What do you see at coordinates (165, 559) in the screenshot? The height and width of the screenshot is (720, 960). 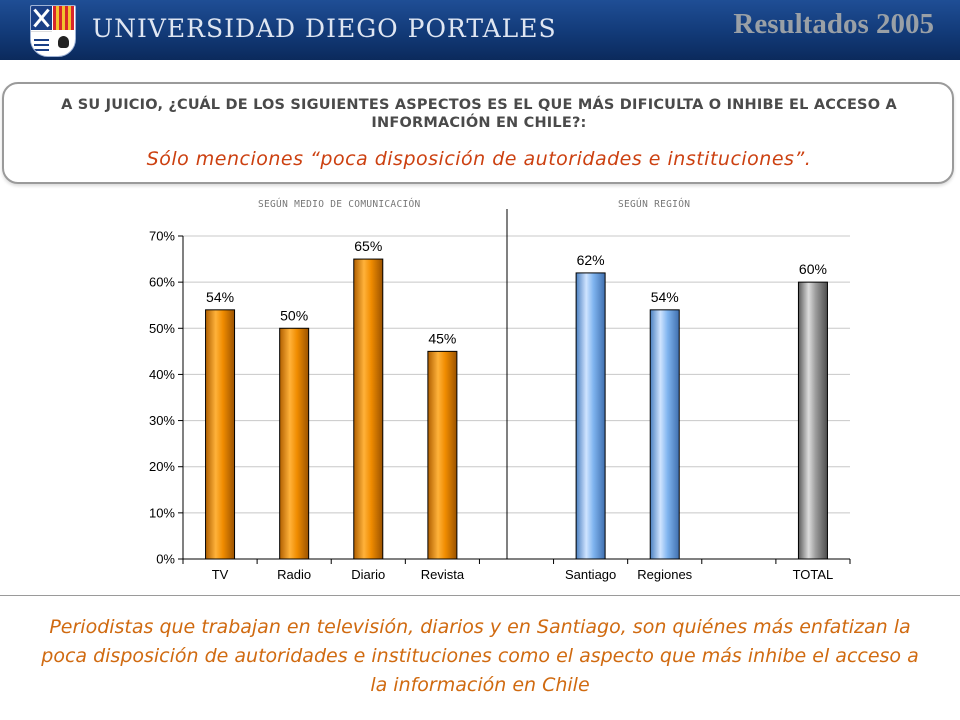 I see `y-tick-label: 0%` at bounding box center [165, 559].